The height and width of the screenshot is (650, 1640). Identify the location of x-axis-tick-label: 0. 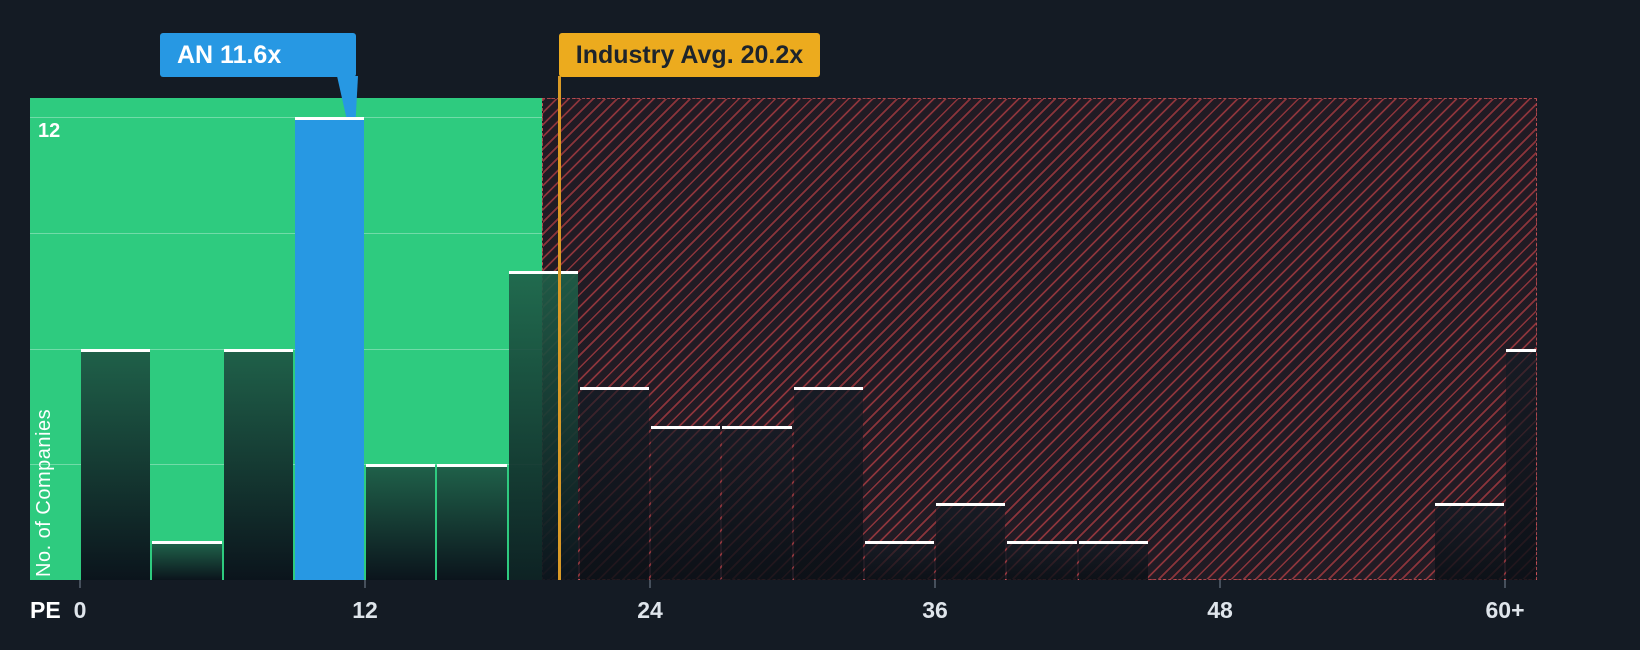
(80, 610).